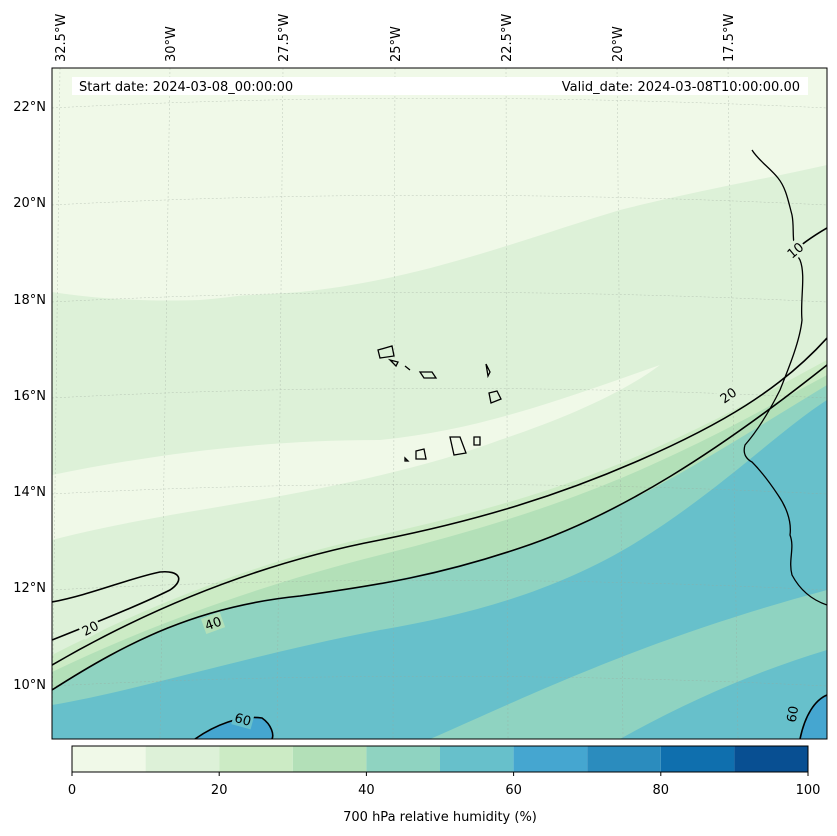  Describe the element at coordinates (91, 629) in the screenshot. I see `contour-label-20-left: 20` at that location.